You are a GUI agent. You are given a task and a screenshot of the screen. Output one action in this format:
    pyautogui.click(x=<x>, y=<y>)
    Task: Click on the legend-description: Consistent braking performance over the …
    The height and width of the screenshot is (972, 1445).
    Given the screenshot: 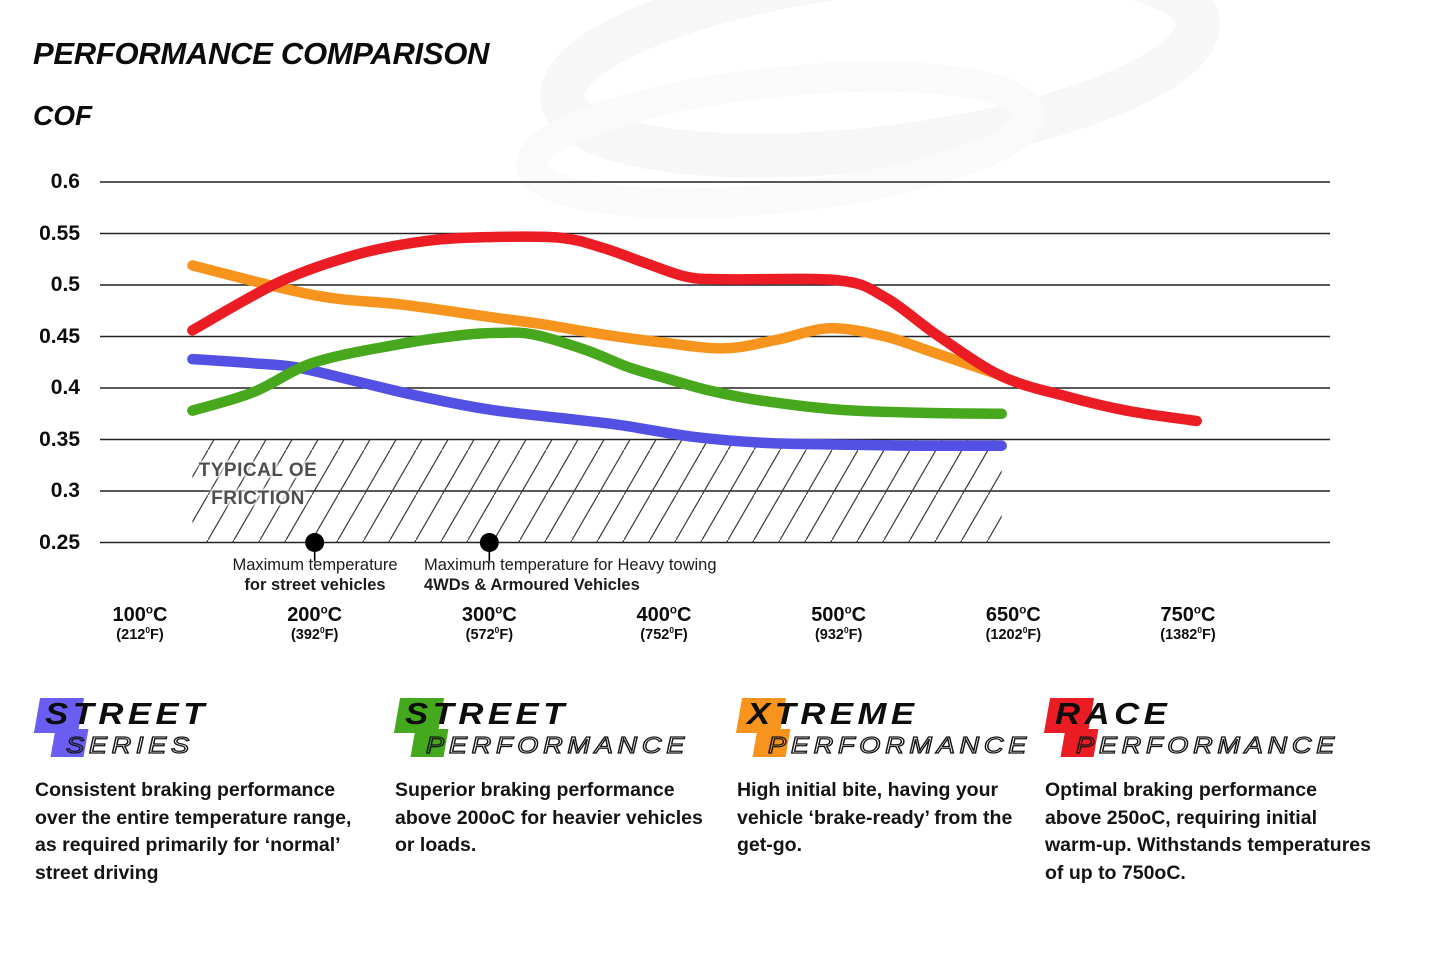 What is the action you would take?
    pyautogui.click(x=193, y=831)
    